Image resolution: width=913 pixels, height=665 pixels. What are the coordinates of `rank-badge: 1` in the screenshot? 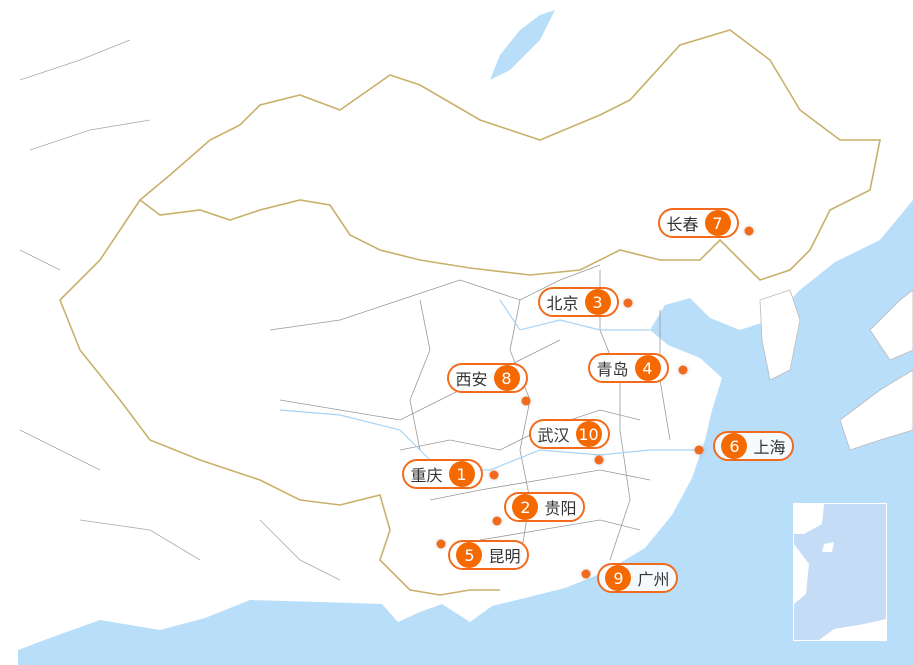 It's located at (461, 474).